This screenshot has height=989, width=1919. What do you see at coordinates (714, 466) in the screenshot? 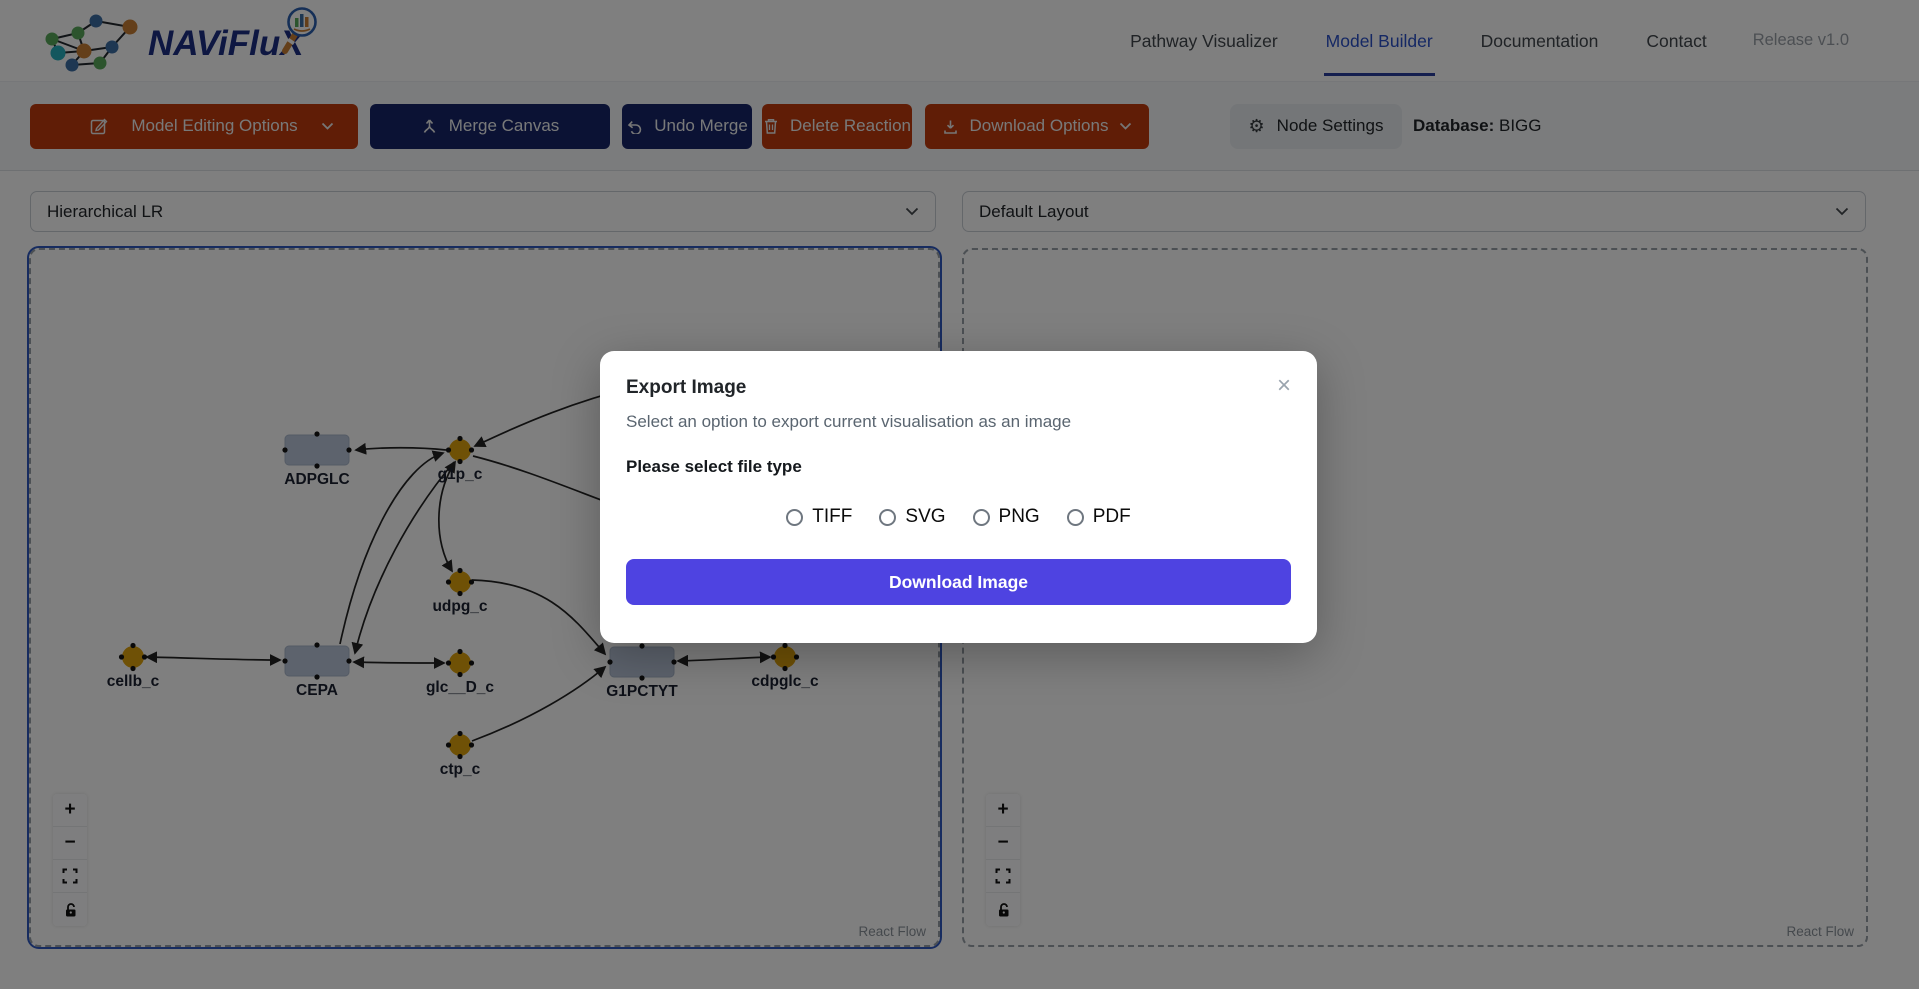
I see `file-type-heading: Please select file type` at bounding box center [714, 466].